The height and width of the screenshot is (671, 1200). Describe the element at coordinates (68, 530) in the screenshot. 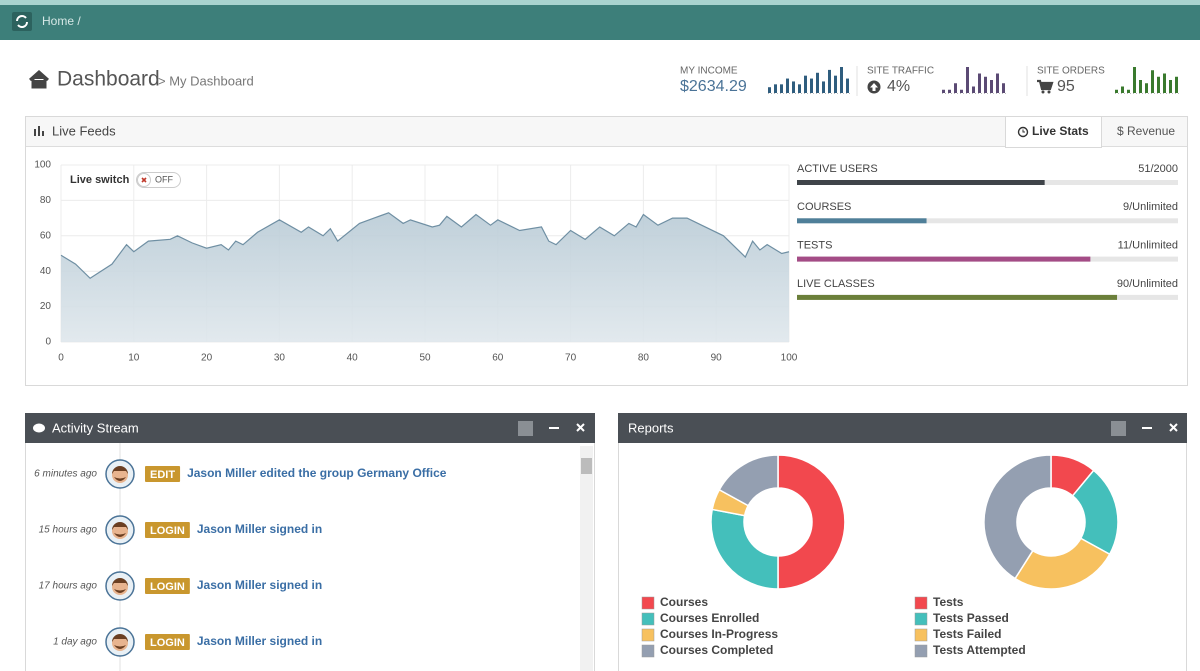

I see `activity-time: 15 hours ago` at that location.